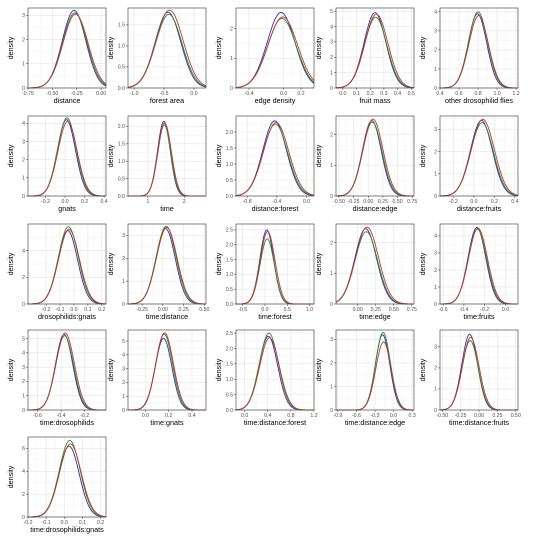 The image size is (550, 546). I want to click on panel-distance-fruits: -0.2 0.0 0.2 0.4 0 1 2 3 distance:fruits density, so click(468, 164).